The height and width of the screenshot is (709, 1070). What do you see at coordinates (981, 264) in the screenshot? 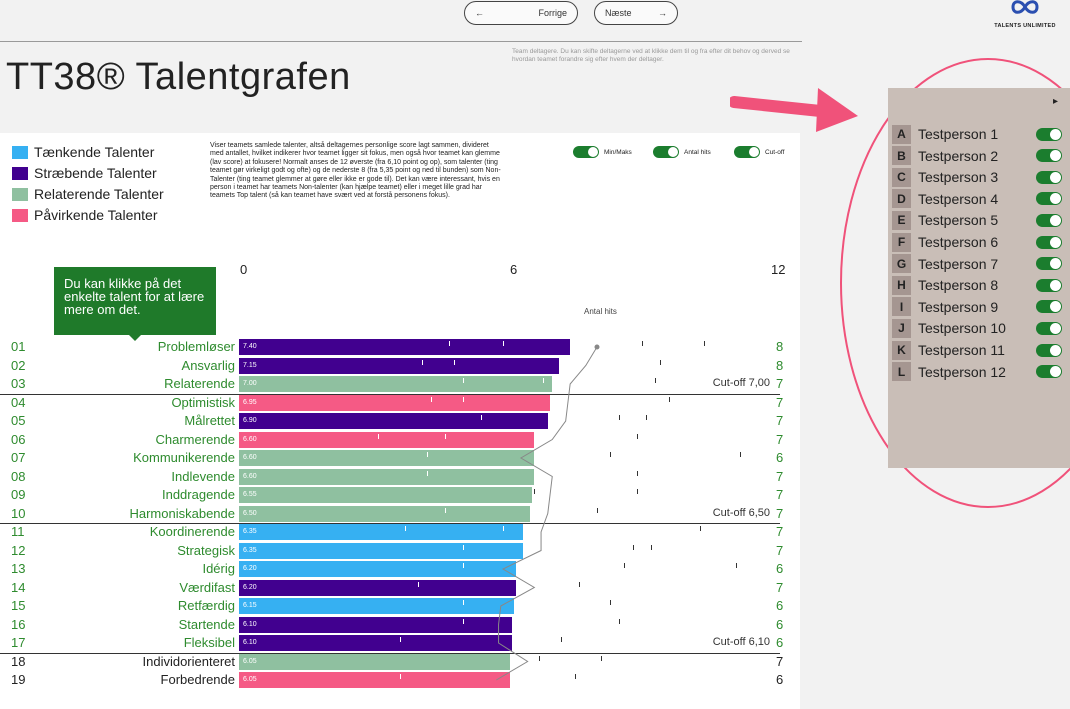
I see `participant-row: G Testperson 7` at bounding box center [981, 264].